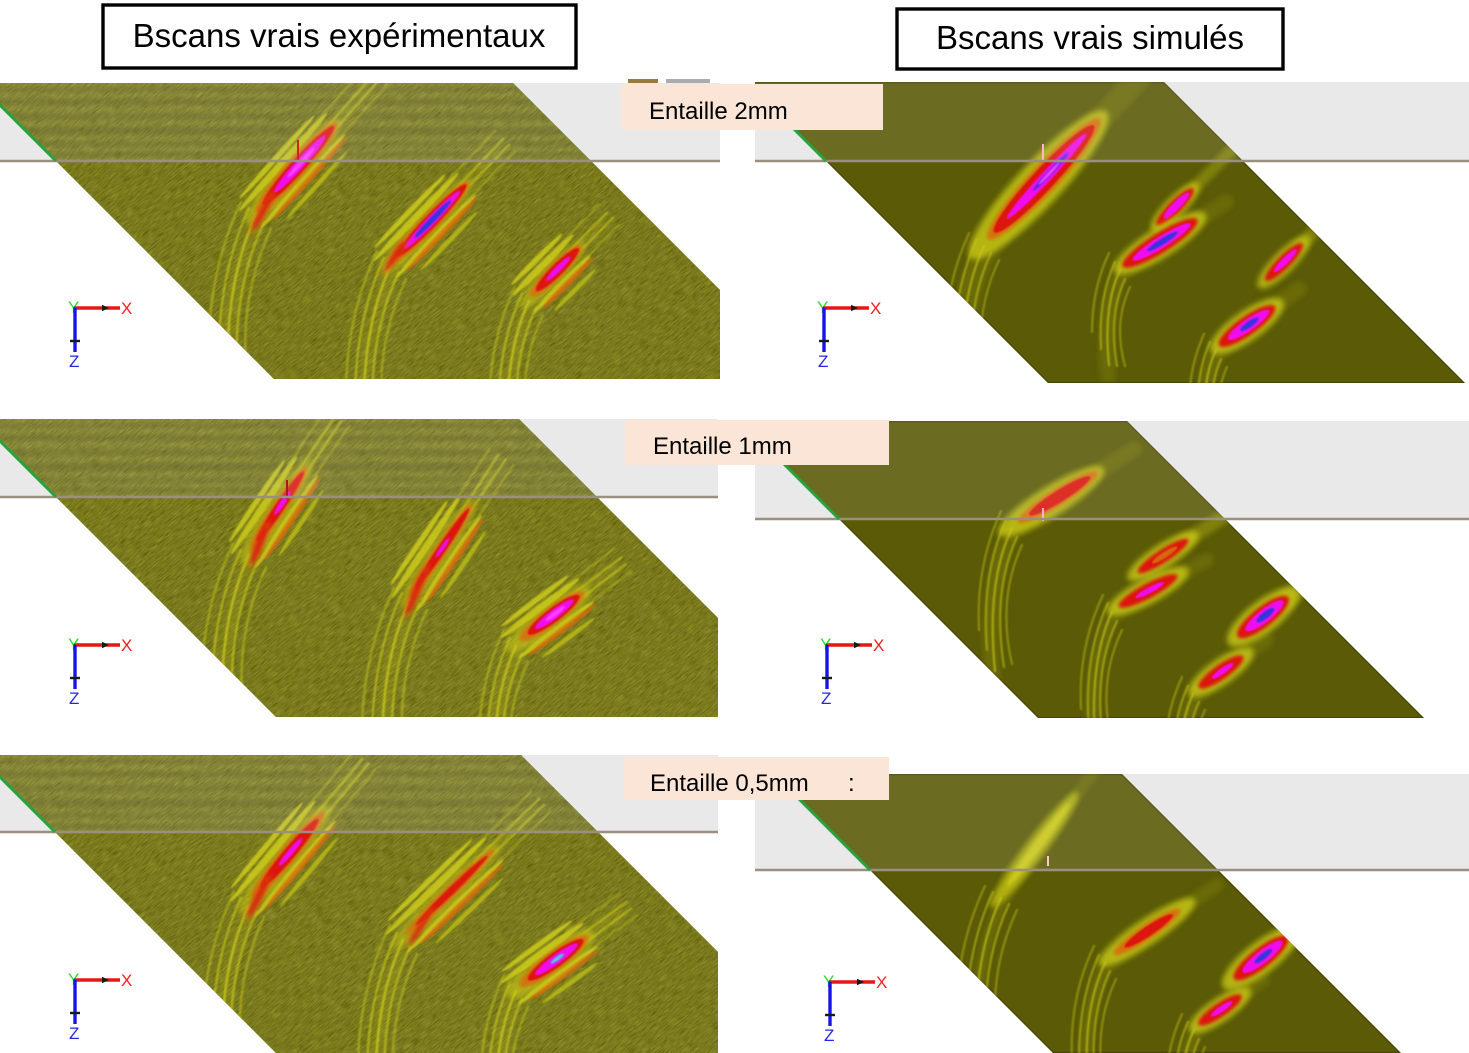 This screenshot has height=1053, width=1469. Describe the element at coordinates (718, 111) in the screenshot. I see `svg-text: Entaille 2mm` at that location.